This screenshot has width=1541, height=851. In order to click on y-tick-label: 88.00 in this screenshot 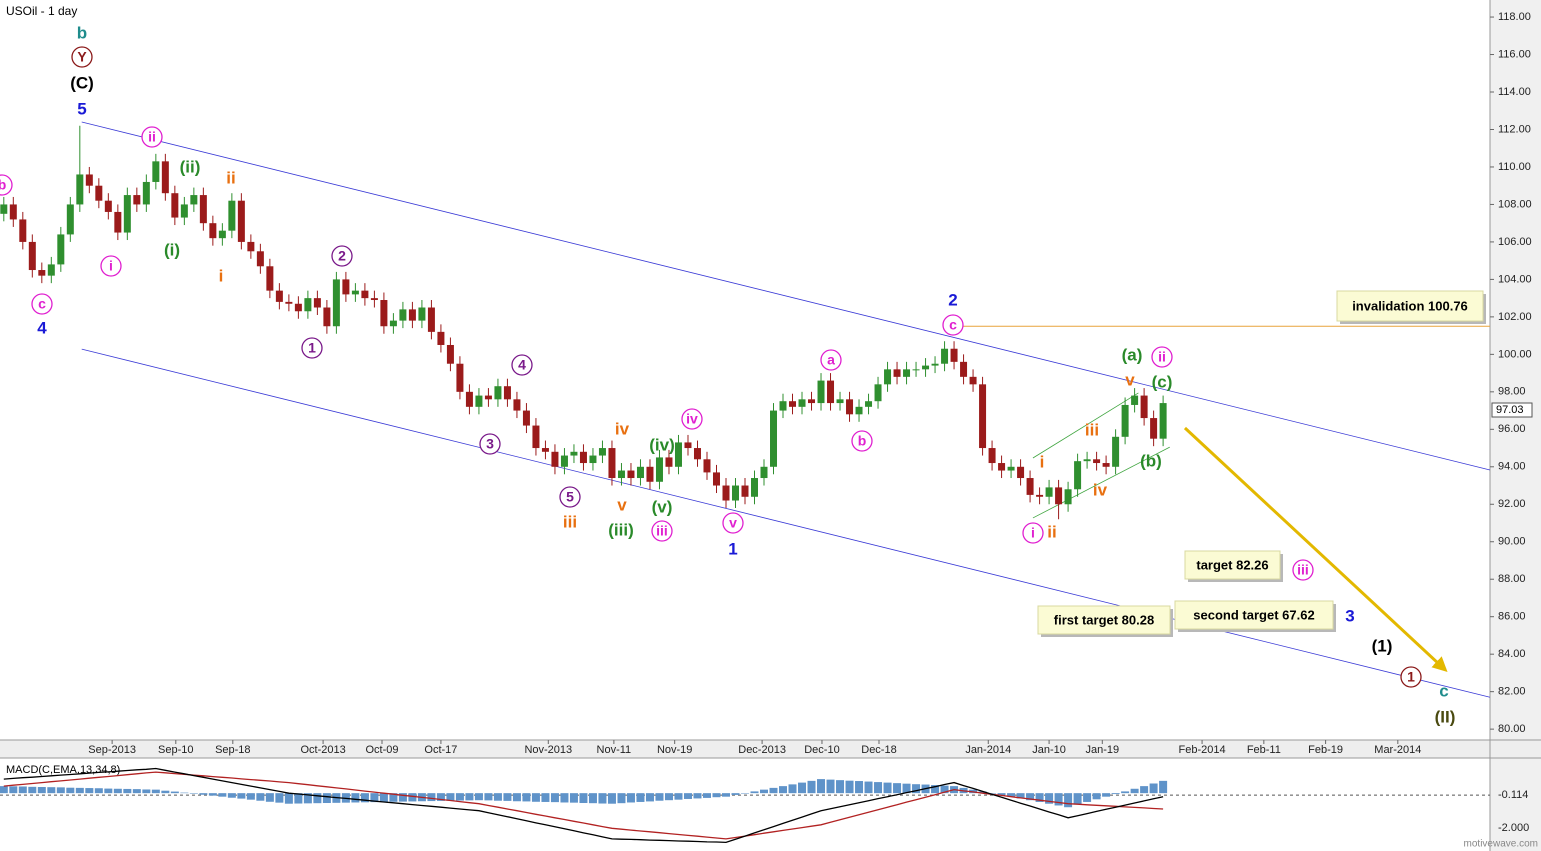, I will do `click(1512, 579)`.